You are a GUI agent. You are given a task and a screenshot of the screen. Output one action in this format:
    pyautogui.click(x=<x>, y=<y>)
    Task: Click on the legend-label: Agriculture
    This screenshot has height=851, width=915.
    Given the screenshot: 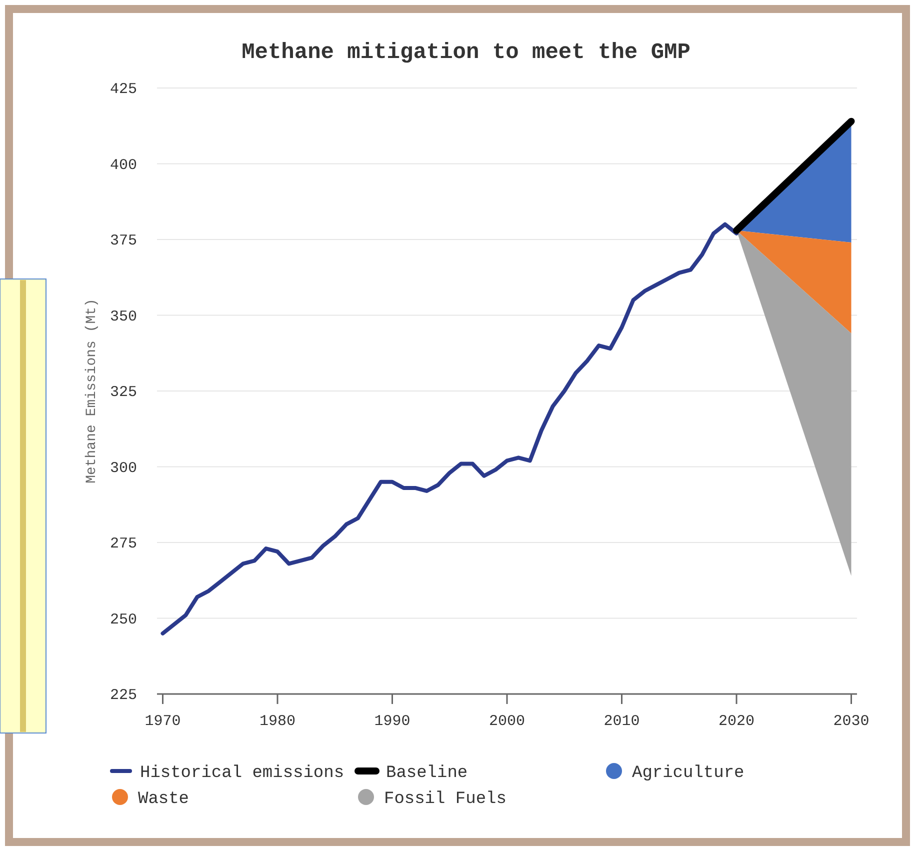 What is the action you would take?
    pyautogui.click(x=688, y=773)
    